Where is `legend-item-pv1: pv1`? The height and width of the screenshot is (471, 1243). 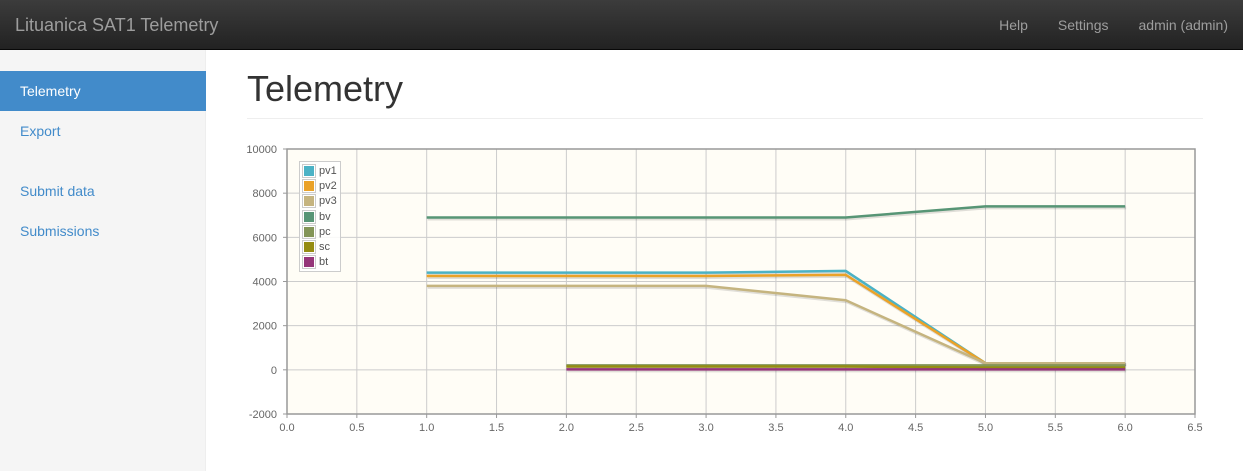 legend-item-pv1: pv1 is located at coordinates (319, 170).